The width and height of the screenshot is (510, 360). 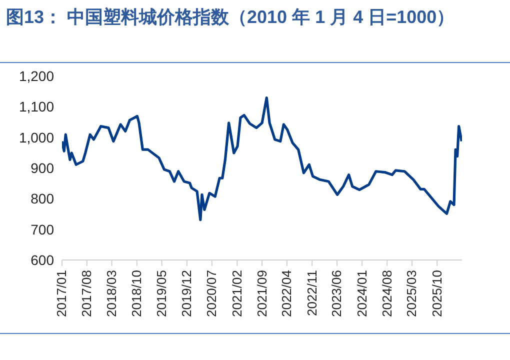 I want to click on chart-title: 图13： 中国塑料城价格指数（2010 年 1 月 4 日=1000）, so click(x=231, y=17).